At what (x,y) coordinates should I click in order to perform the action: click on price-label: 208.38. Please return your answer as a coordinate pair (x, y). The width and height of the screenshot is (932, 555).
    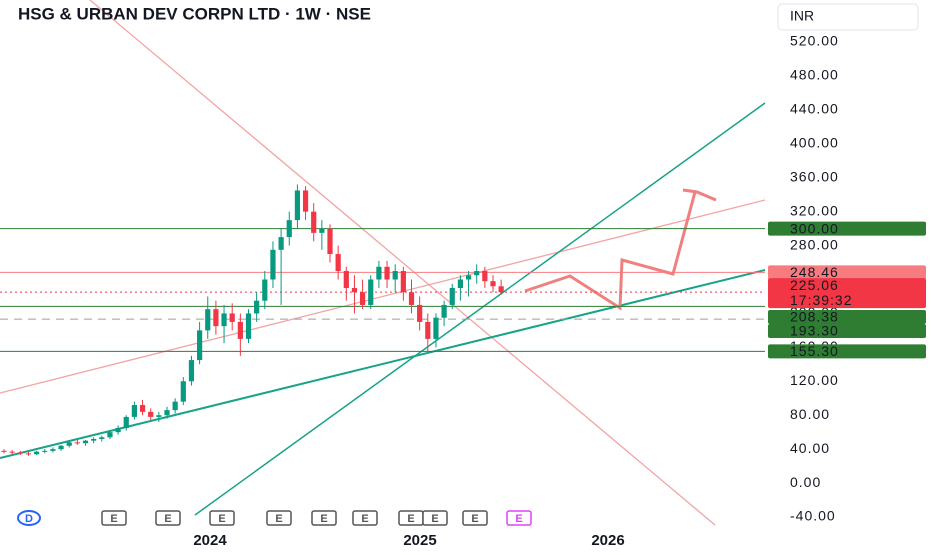
    Looking at the image, I should click on (814, 317).